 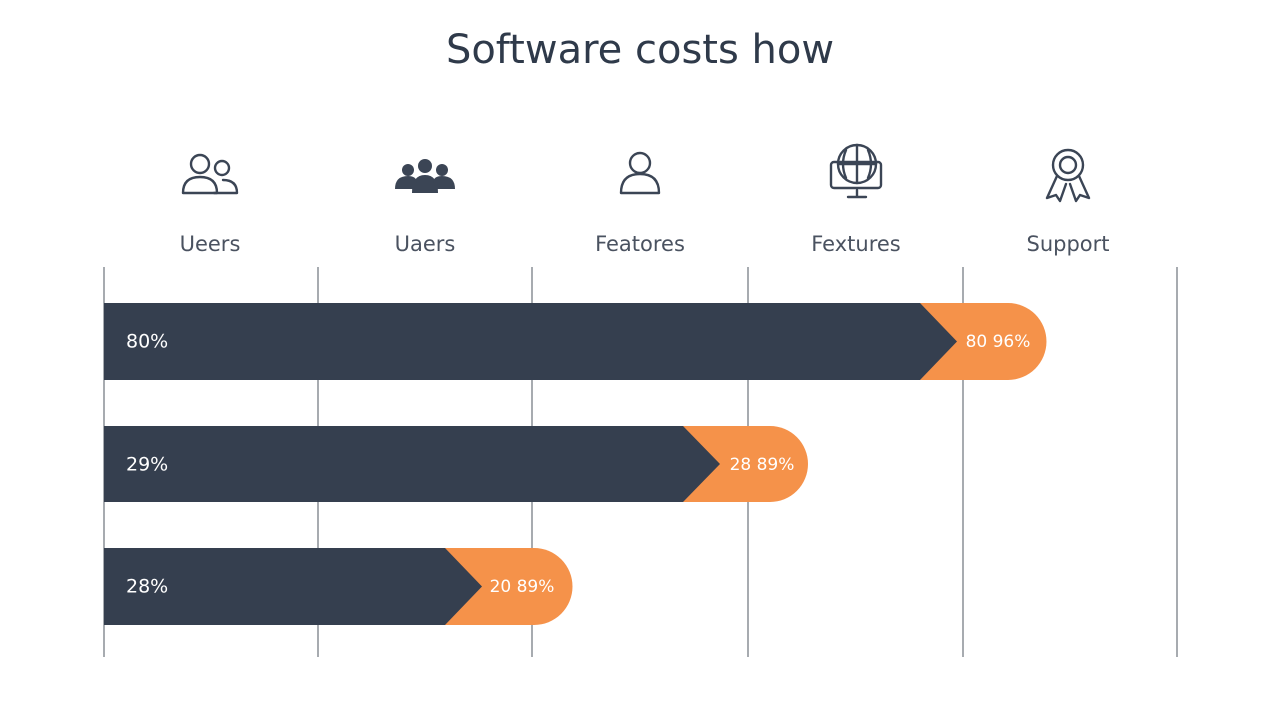 I want to click on icon-award, so click(x=1068, y=175).